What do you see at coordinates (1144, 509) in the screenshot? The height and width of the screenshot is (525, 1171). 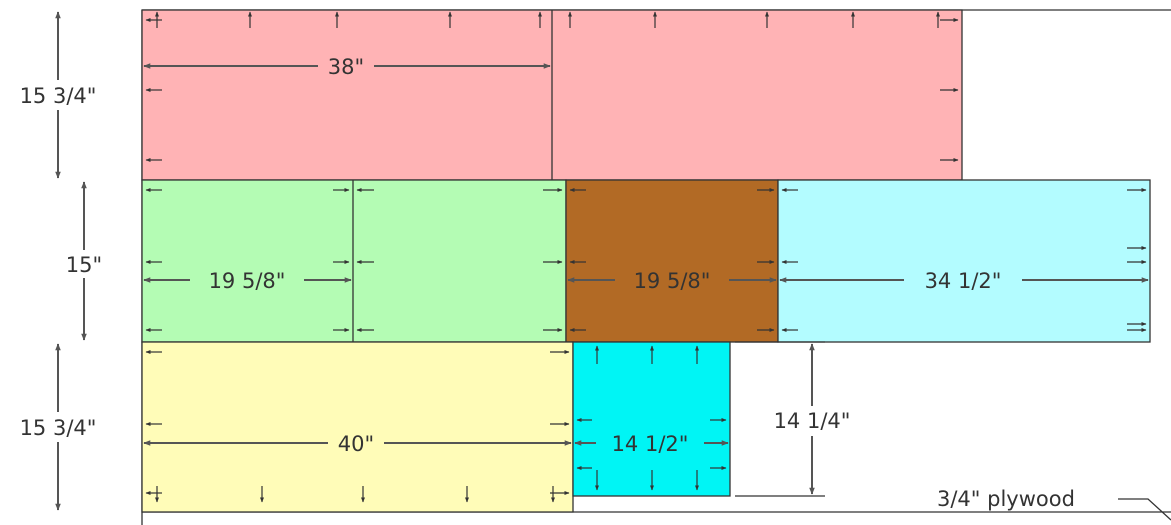 I see `material-leader-line` at bounding box center [1144, 509].